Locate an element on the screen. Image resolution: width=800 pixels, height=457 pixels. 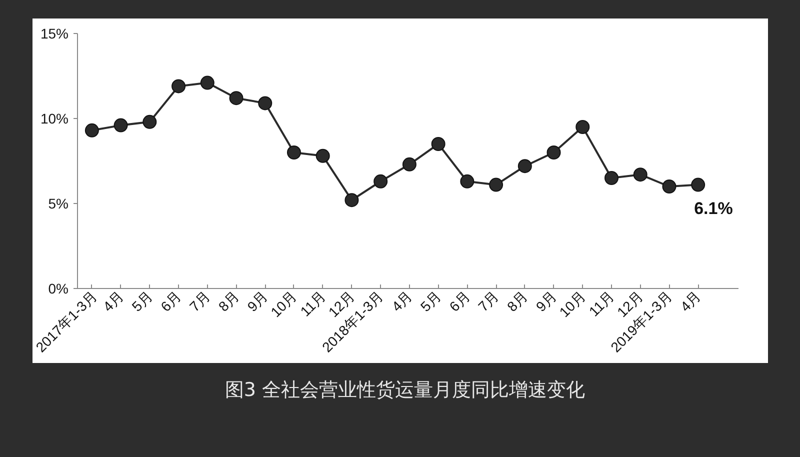
data-label: 6.1% is located at coordinates (713, 208).